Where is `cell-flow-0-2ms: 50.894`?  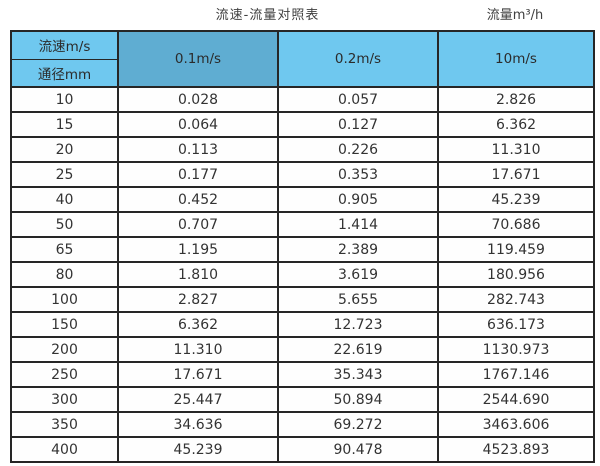 cell-flow-0-2ms: 50.894 is located at coordinates (358, 399).